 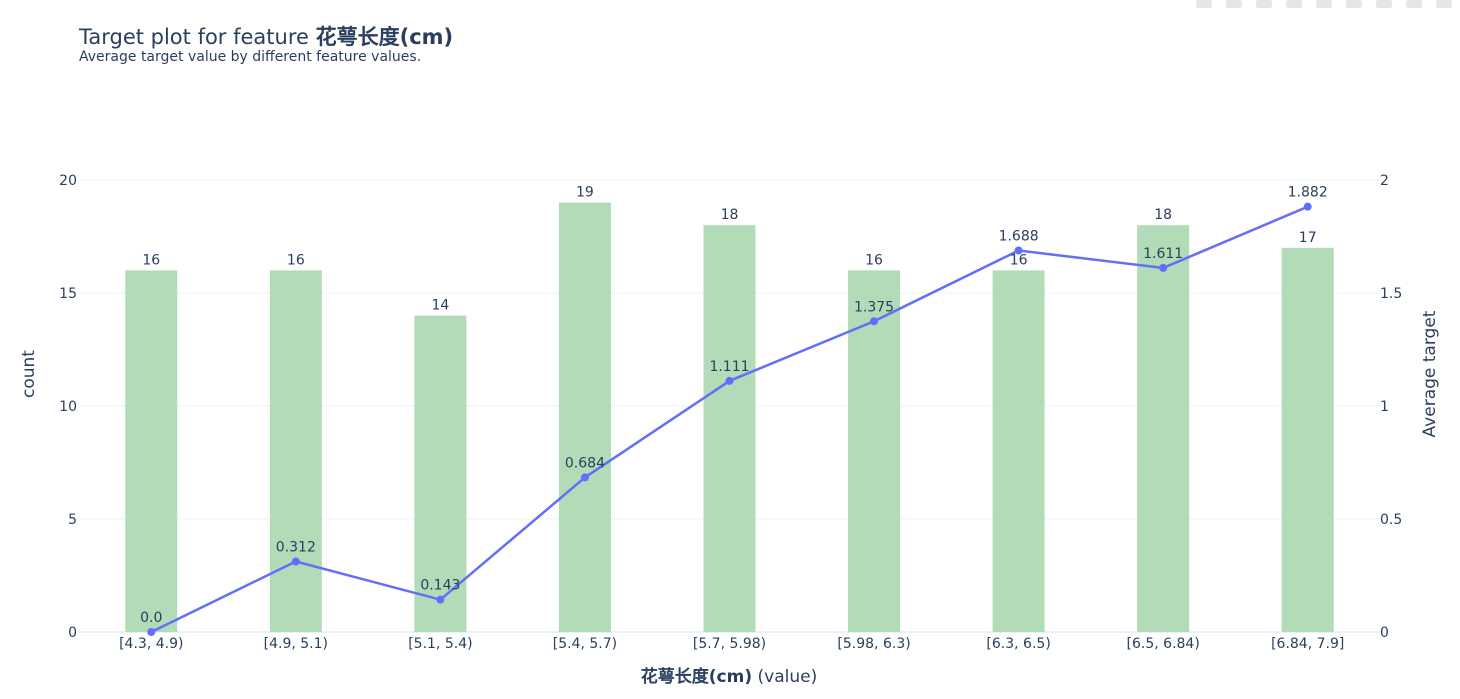 What do you see at coordinates (1204, 4) in the screenshot?
I see `camera-icon` at bounding box center [1204, 4].